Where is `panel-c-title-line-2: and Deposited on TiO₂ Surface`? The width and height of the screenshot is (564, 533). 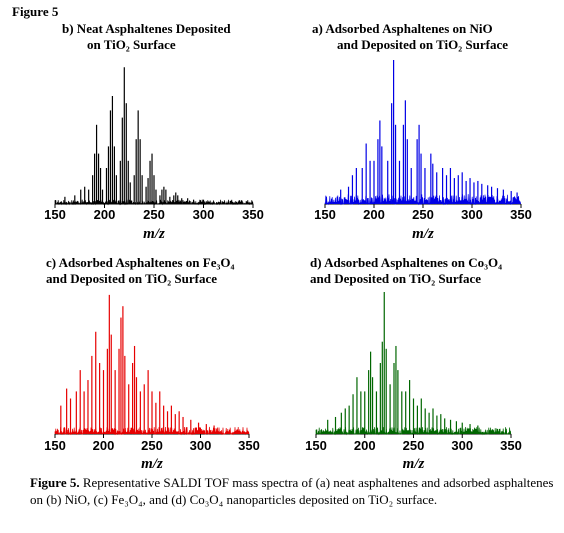 panel-c-title-line-2: and Deposited on TiO₂ Surface is located at coordinates (131, 278).